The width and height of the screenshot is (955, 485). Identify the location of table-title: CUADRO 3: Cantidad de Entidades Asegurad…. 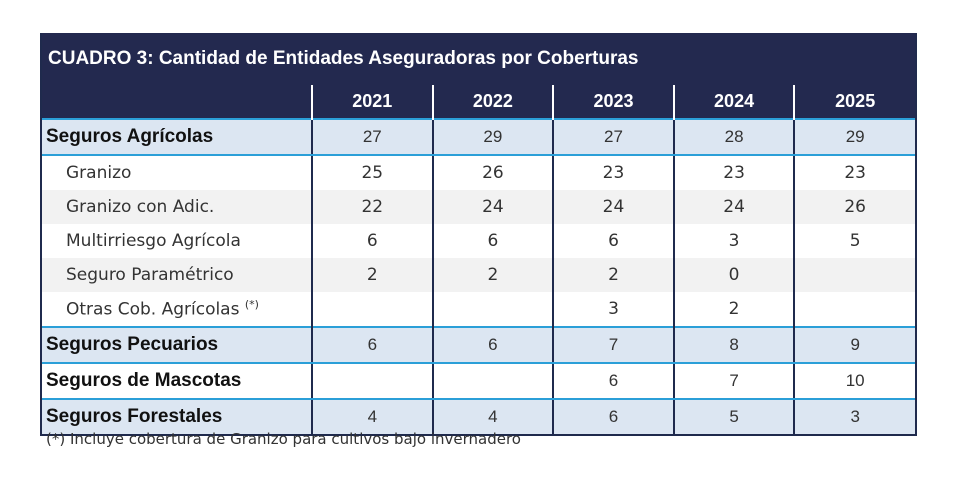
(478, 59).